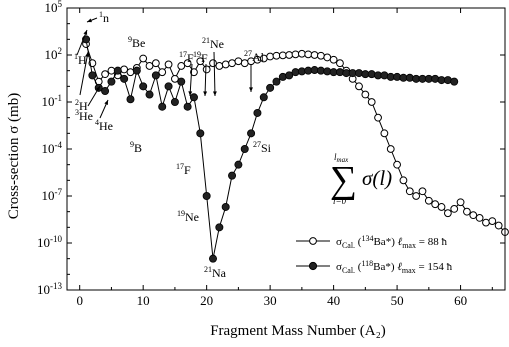 Image resolution: width=509 pixels, height=347 pixels. What do you see at coordinates (84, 115) in the screenshot?
I see `isotope-label: 3He` at bounding box center [84, 115].